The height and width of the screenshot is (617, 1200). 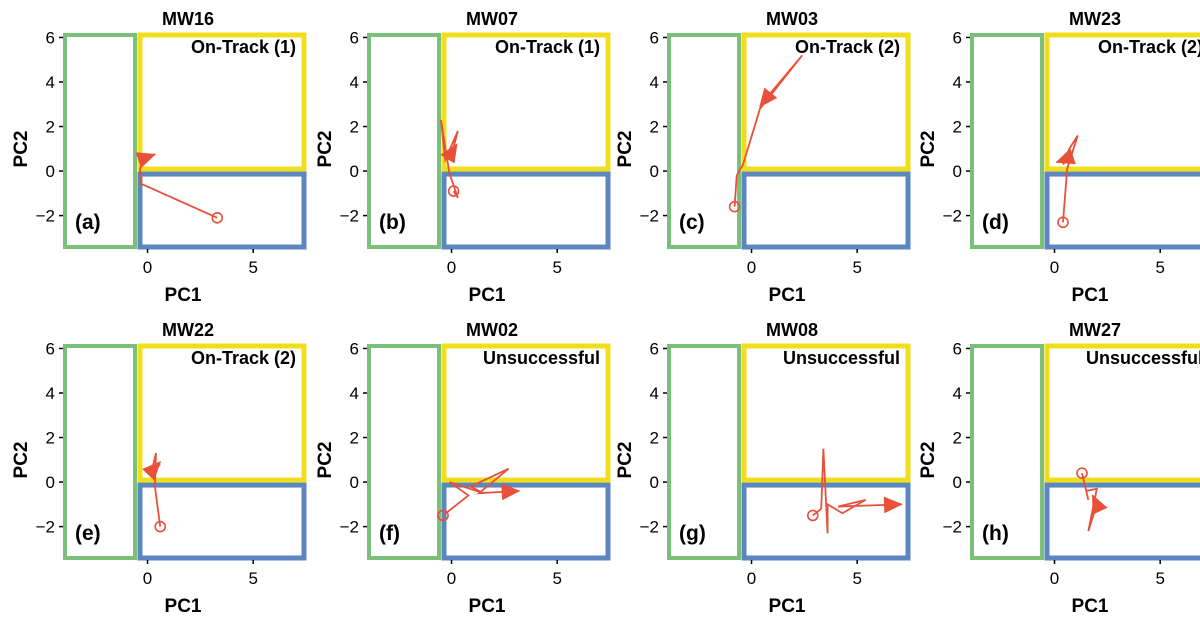 I want to click on chart-panel-g: 6 4 2 0 −2 0 5 MW08 PC1 PC2 (g) Unsuccessful, so click(x=763, y=468).